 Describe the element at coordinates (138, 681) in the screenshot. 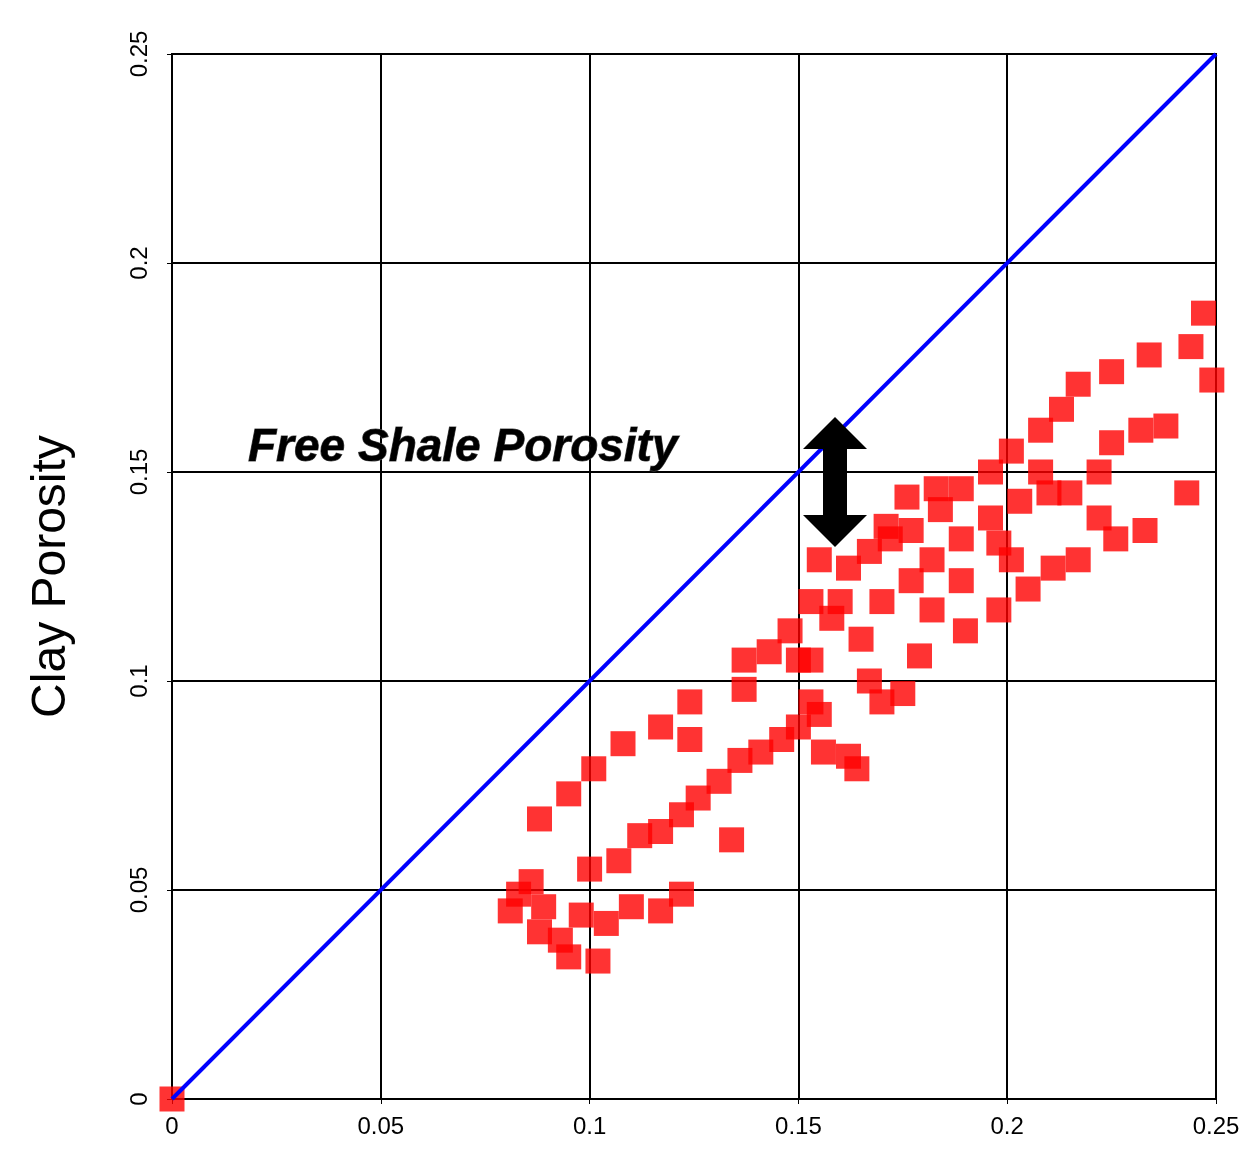

I see `y-tick-label: 0.1` at that location.